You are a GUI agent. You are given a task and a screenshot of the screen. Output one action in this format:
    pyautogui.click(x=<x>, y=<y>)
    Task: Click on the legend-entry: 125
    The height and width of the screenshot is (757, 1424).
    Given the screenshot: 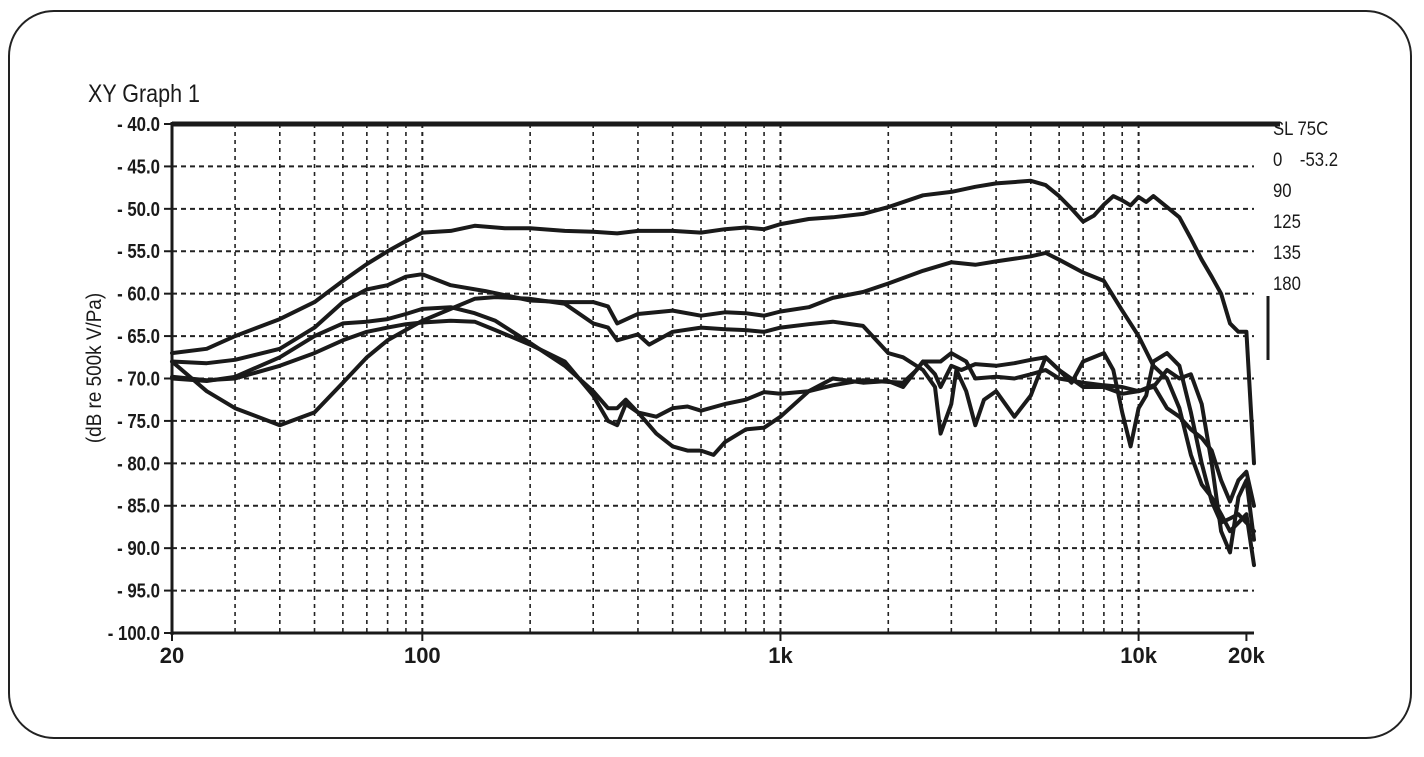 What is the action you would take?
    pyautogui.click(x=1305, y=222)
    